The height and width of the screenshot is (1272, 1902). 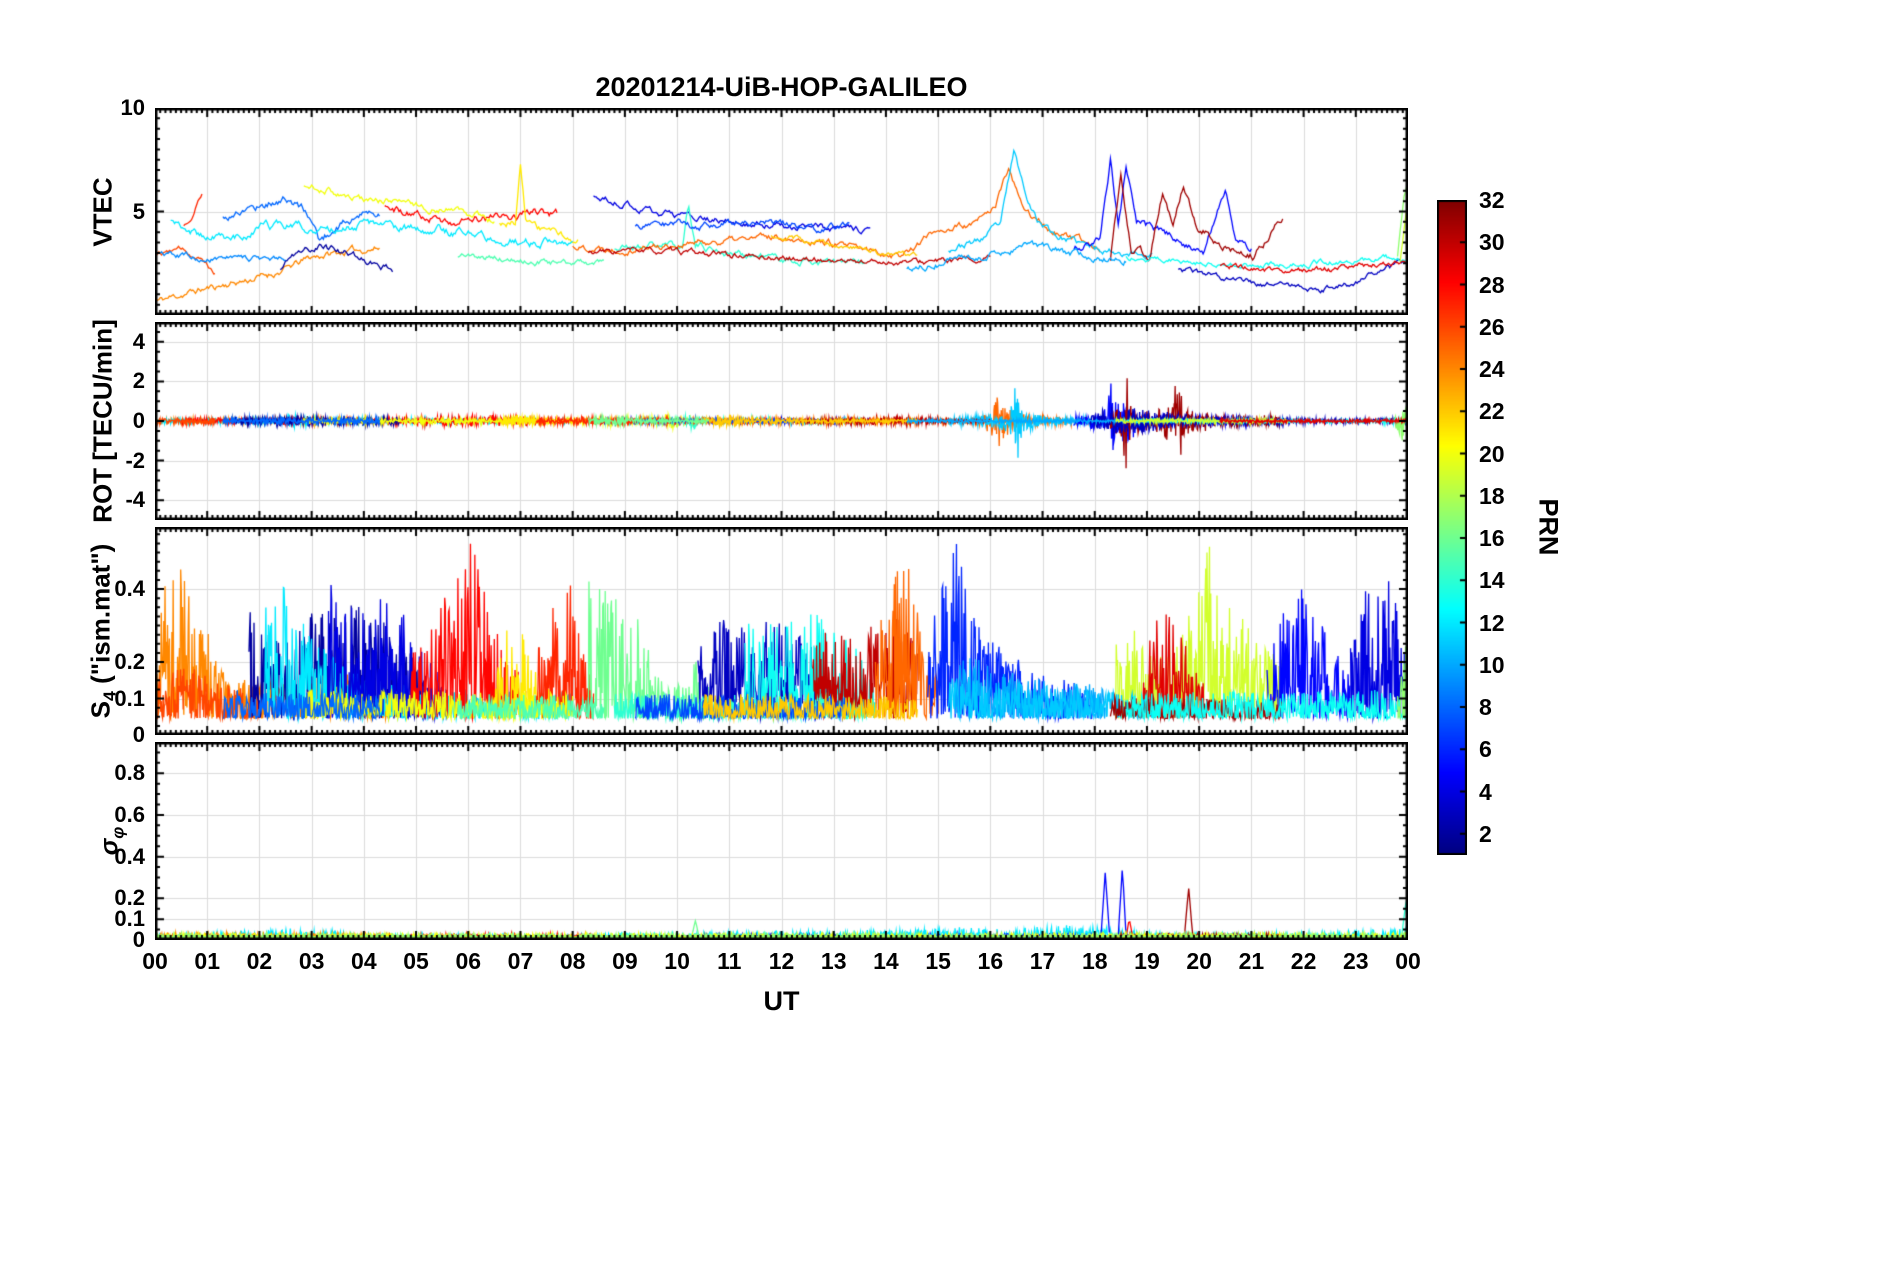 I want to click on x-tick-label: 02, so click(x=259, y=961).